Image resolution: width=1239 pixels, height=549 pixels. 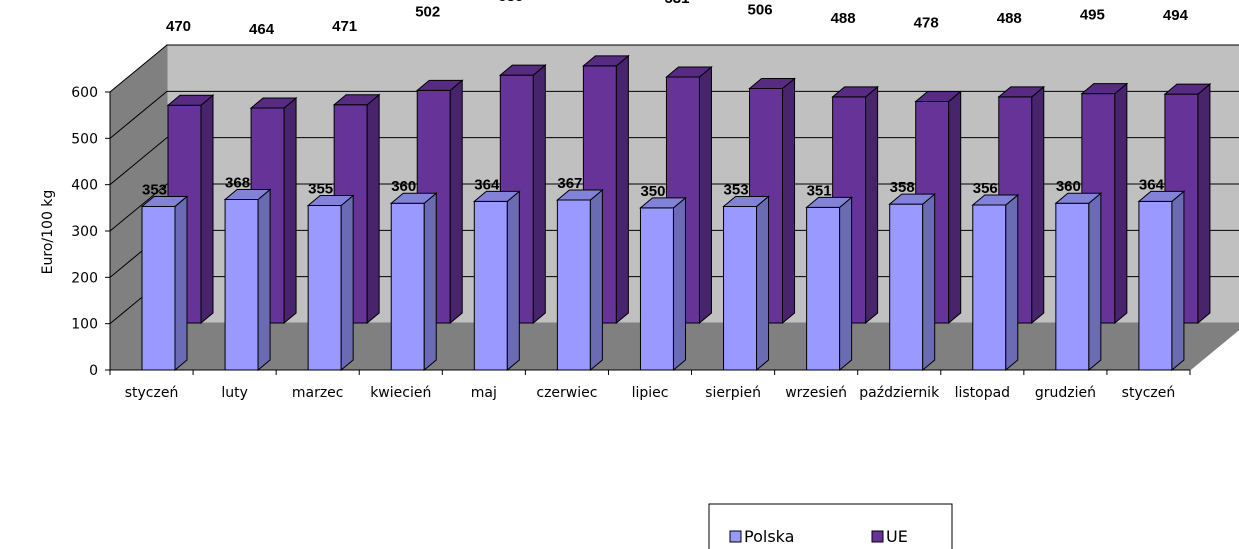 I want to click on x-tick-label: listopad, so click(x=982, y=393).